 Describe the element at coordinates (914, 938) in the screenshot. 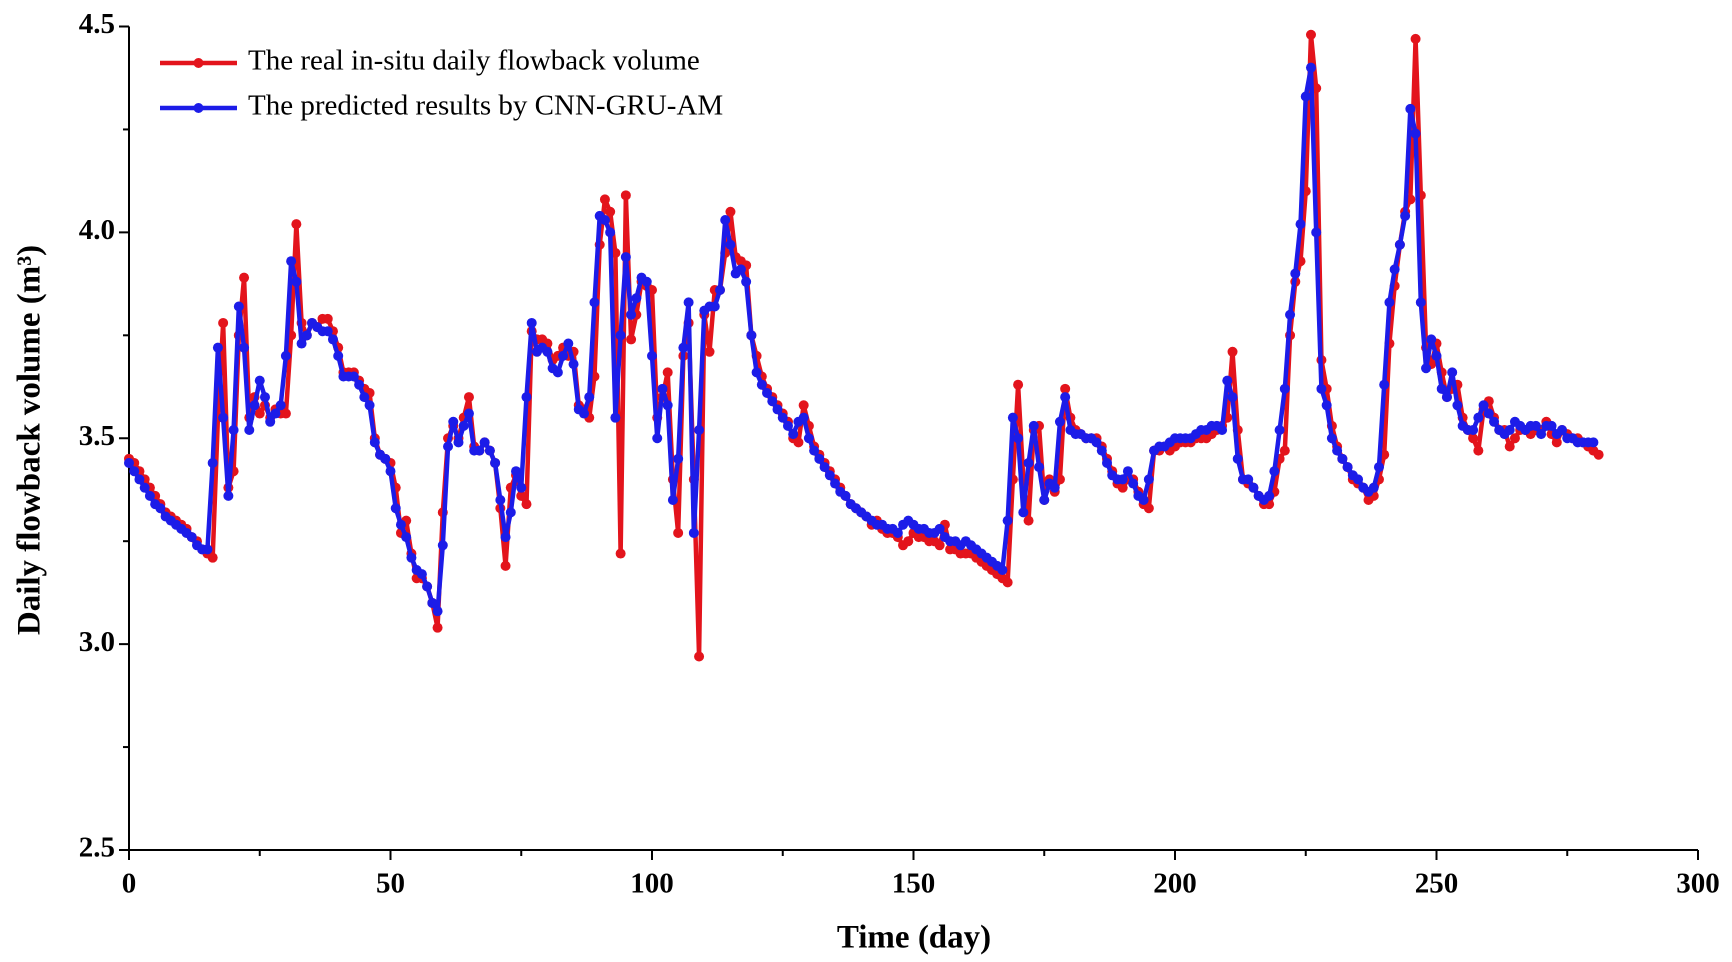

I see `x-axis-label: Time (day)` at that location.